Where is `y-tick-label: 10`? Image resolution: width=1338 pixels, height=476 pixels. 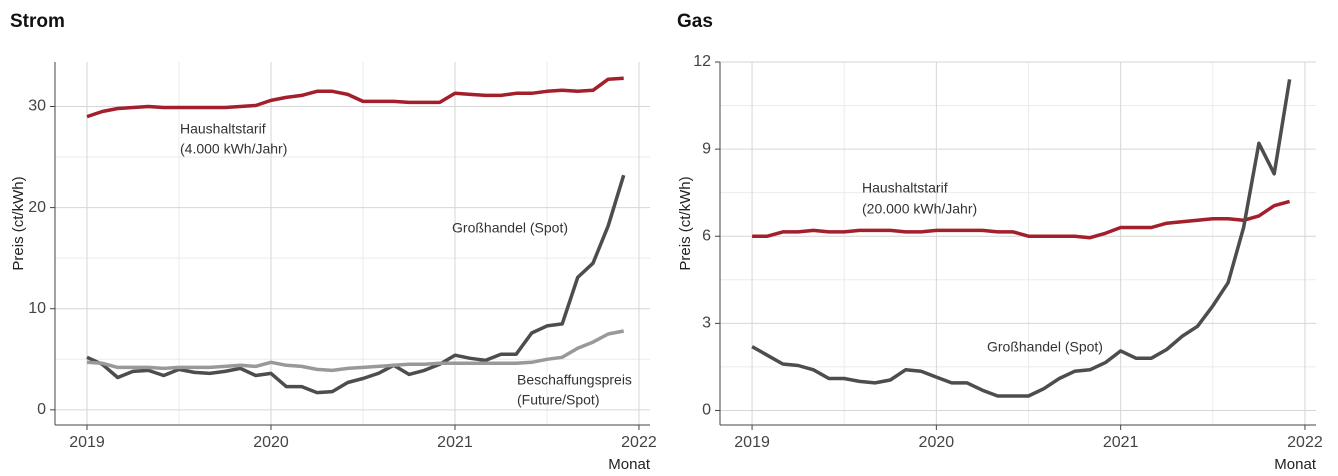
y-tick-label: 10 is located at coordinates (37, 308).